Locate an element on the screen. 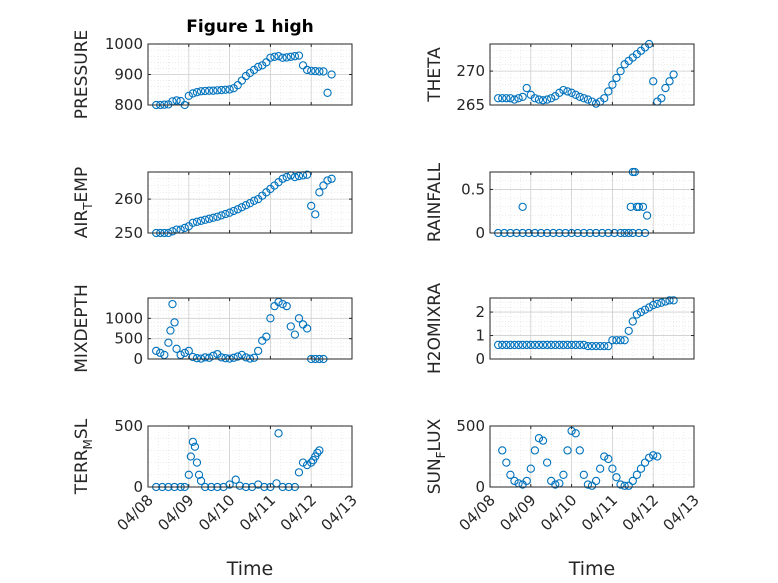  y-axis-label: H2OMIXRA is located at coordinates (435, 328).